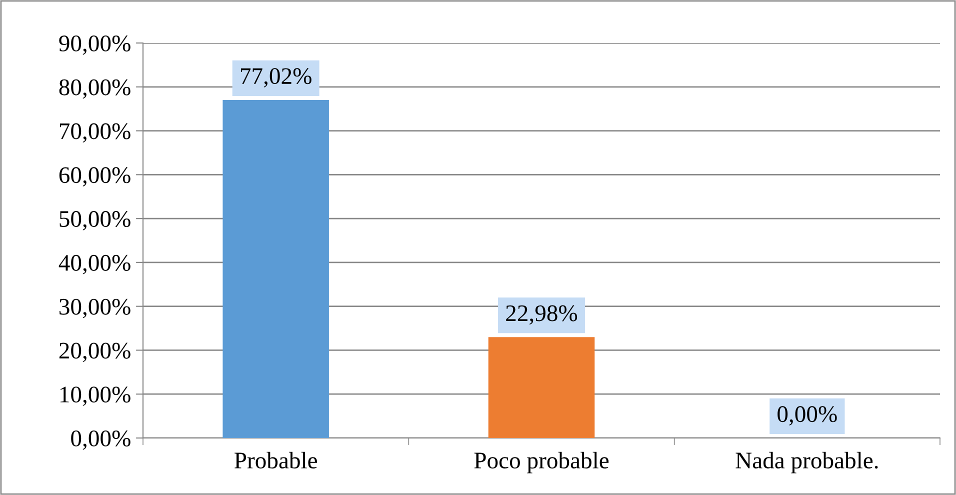 The width and height of the screenshot is (956, 495). What do you see at coordinates (94, 89) in the screenshot?
I see `y-tick-label: 80,00%` at bounding box center [94, 89].